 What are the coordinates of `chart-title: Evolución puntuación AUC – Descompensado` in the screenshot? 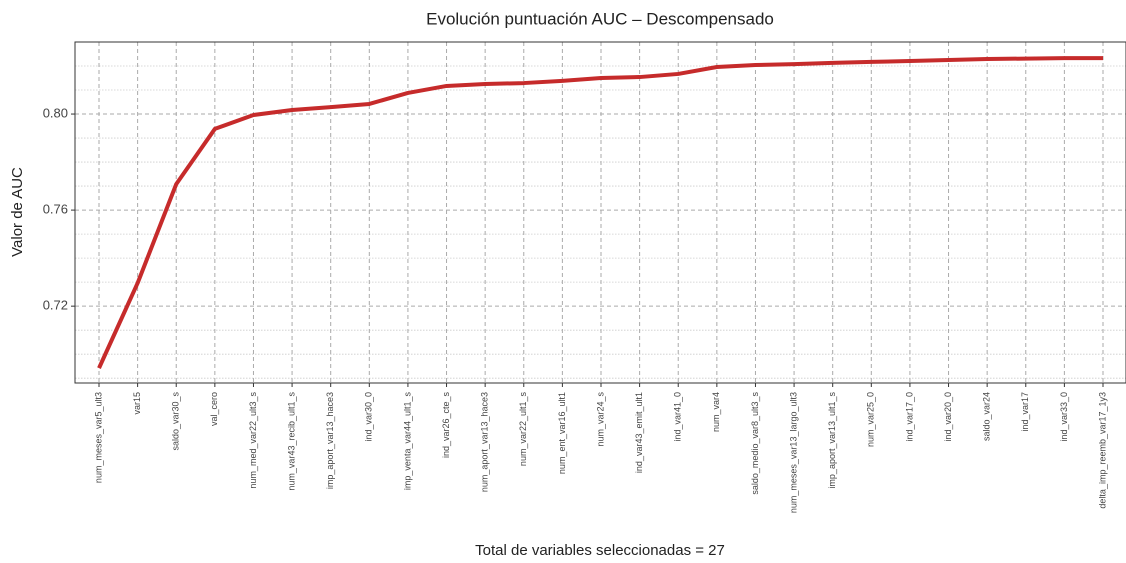 It's located at (600, 18).